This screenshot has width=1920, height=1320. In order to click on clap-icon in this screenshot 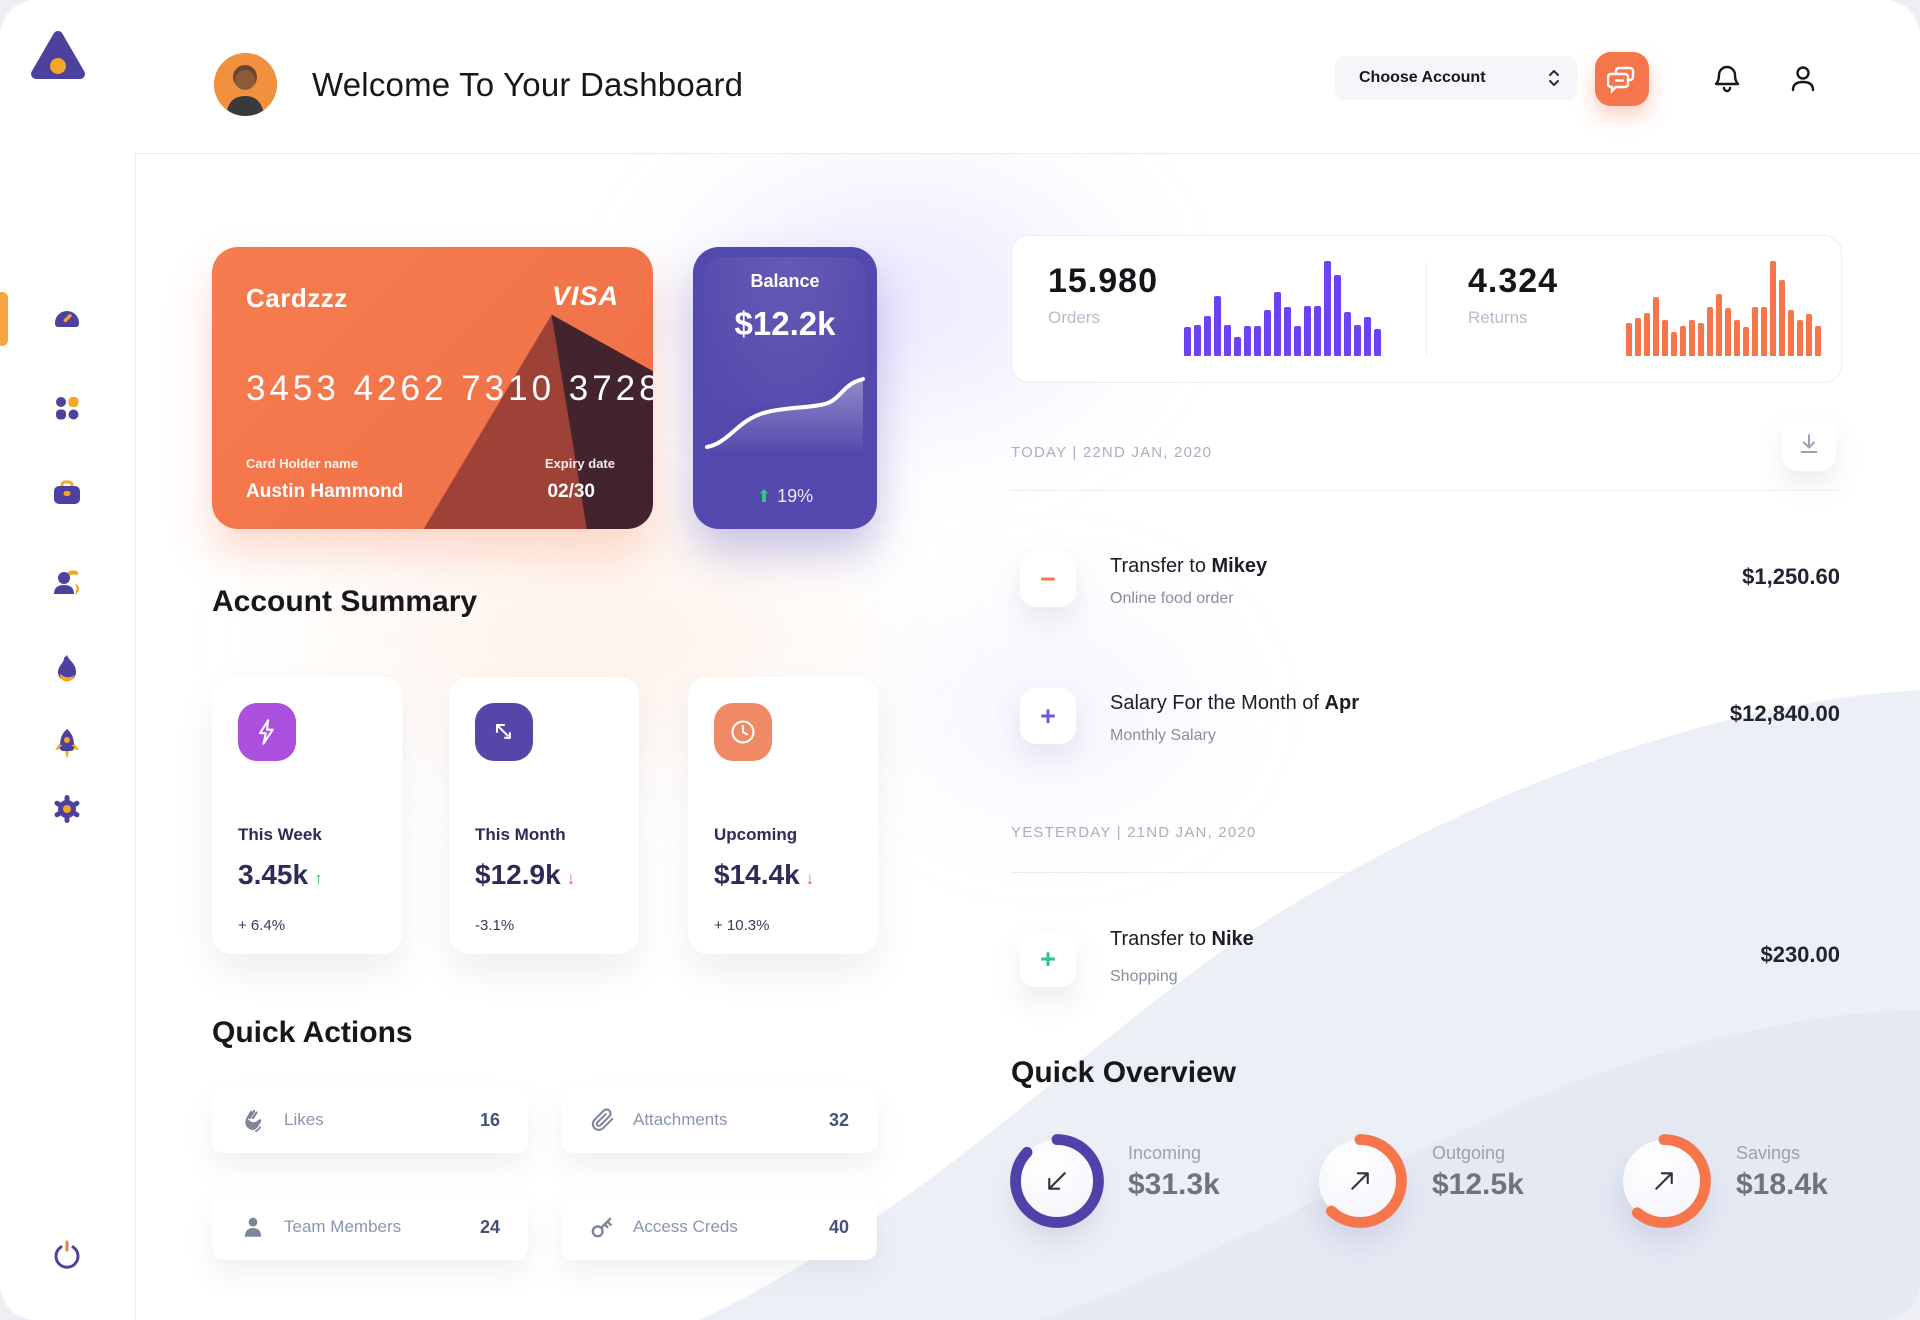, I will do `click(253, 1120)`.